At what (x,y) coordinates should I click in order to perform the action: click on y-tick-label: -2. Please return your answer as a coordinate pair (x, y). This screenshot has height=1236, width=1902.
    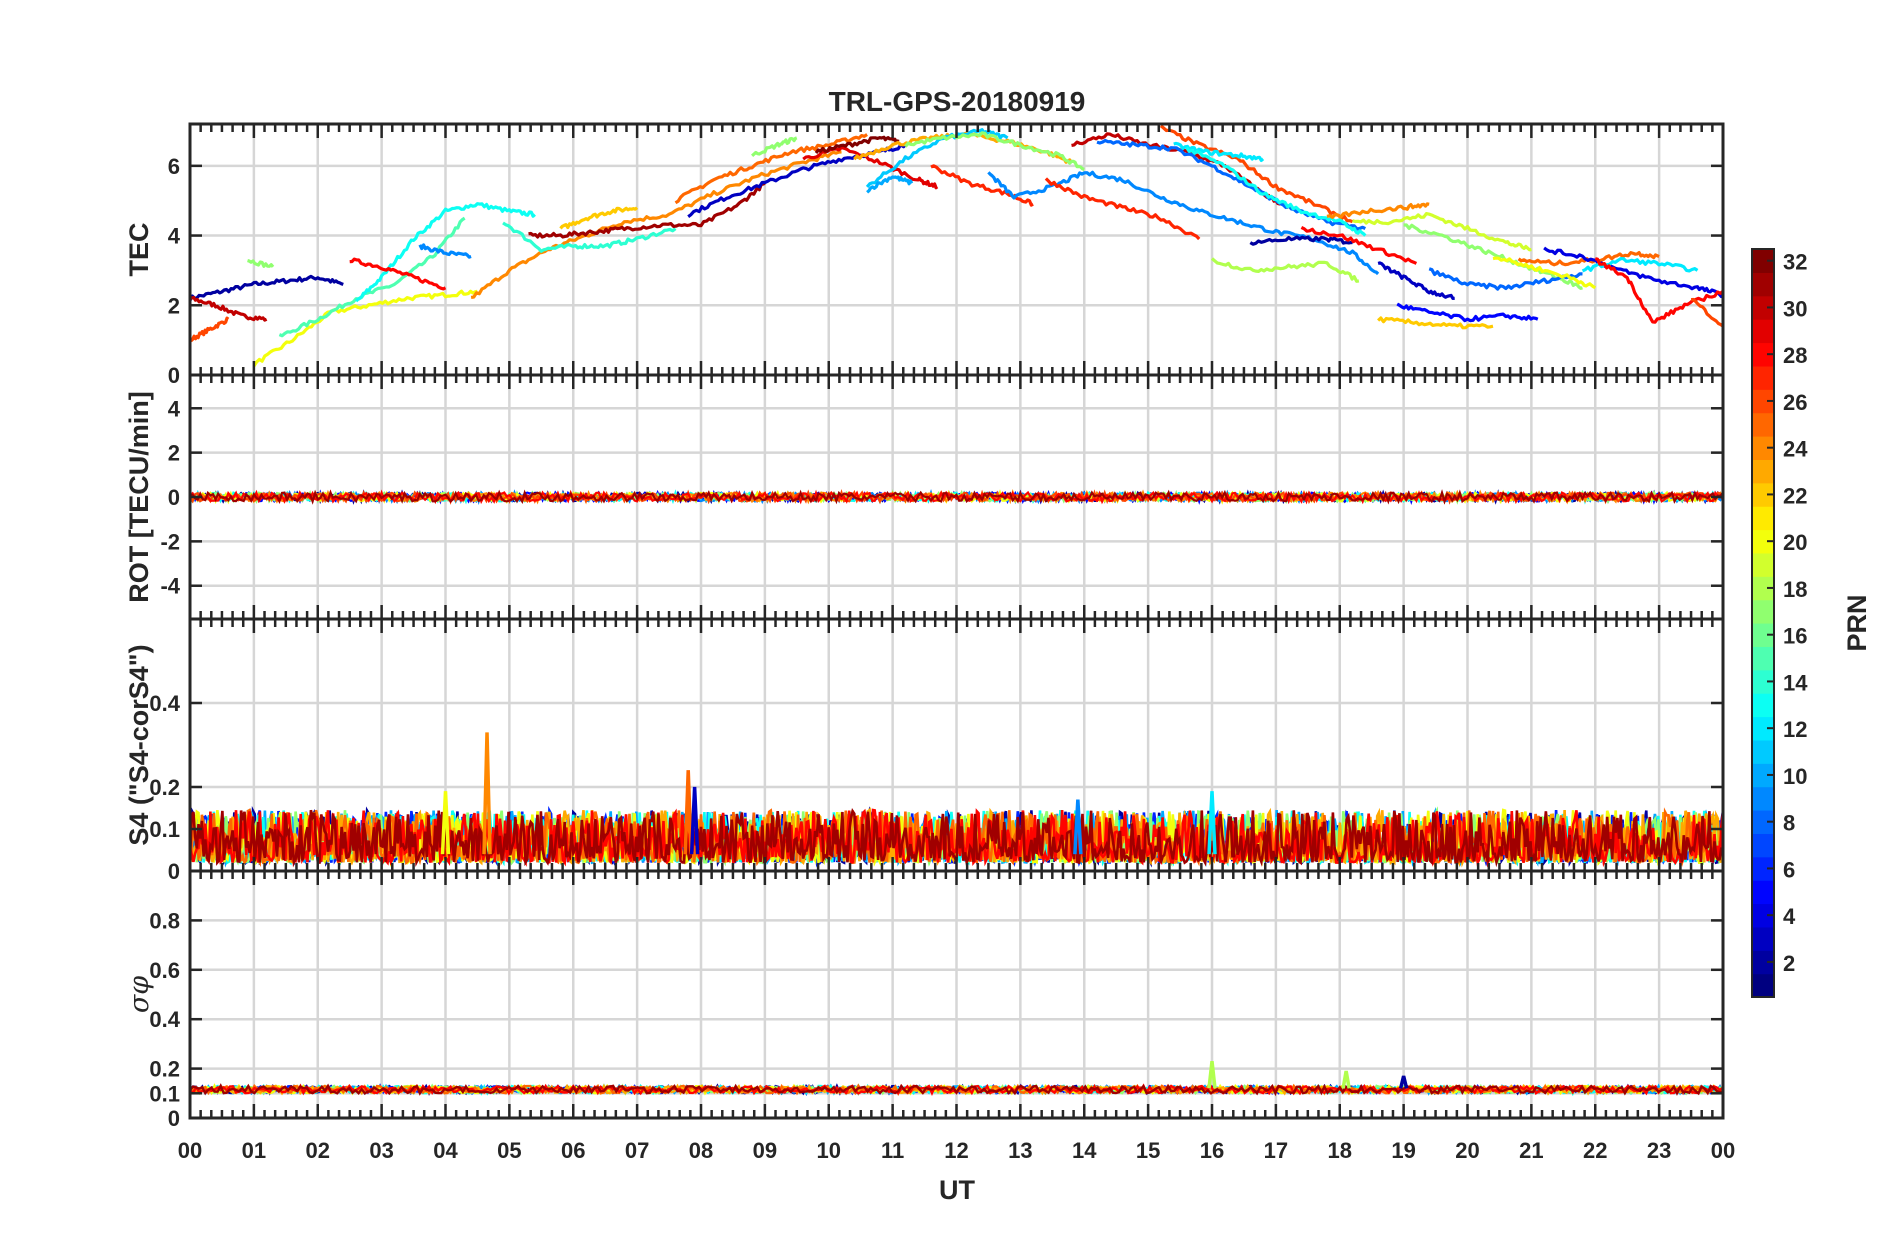
    Looking at the image, I should click on (170, 541).